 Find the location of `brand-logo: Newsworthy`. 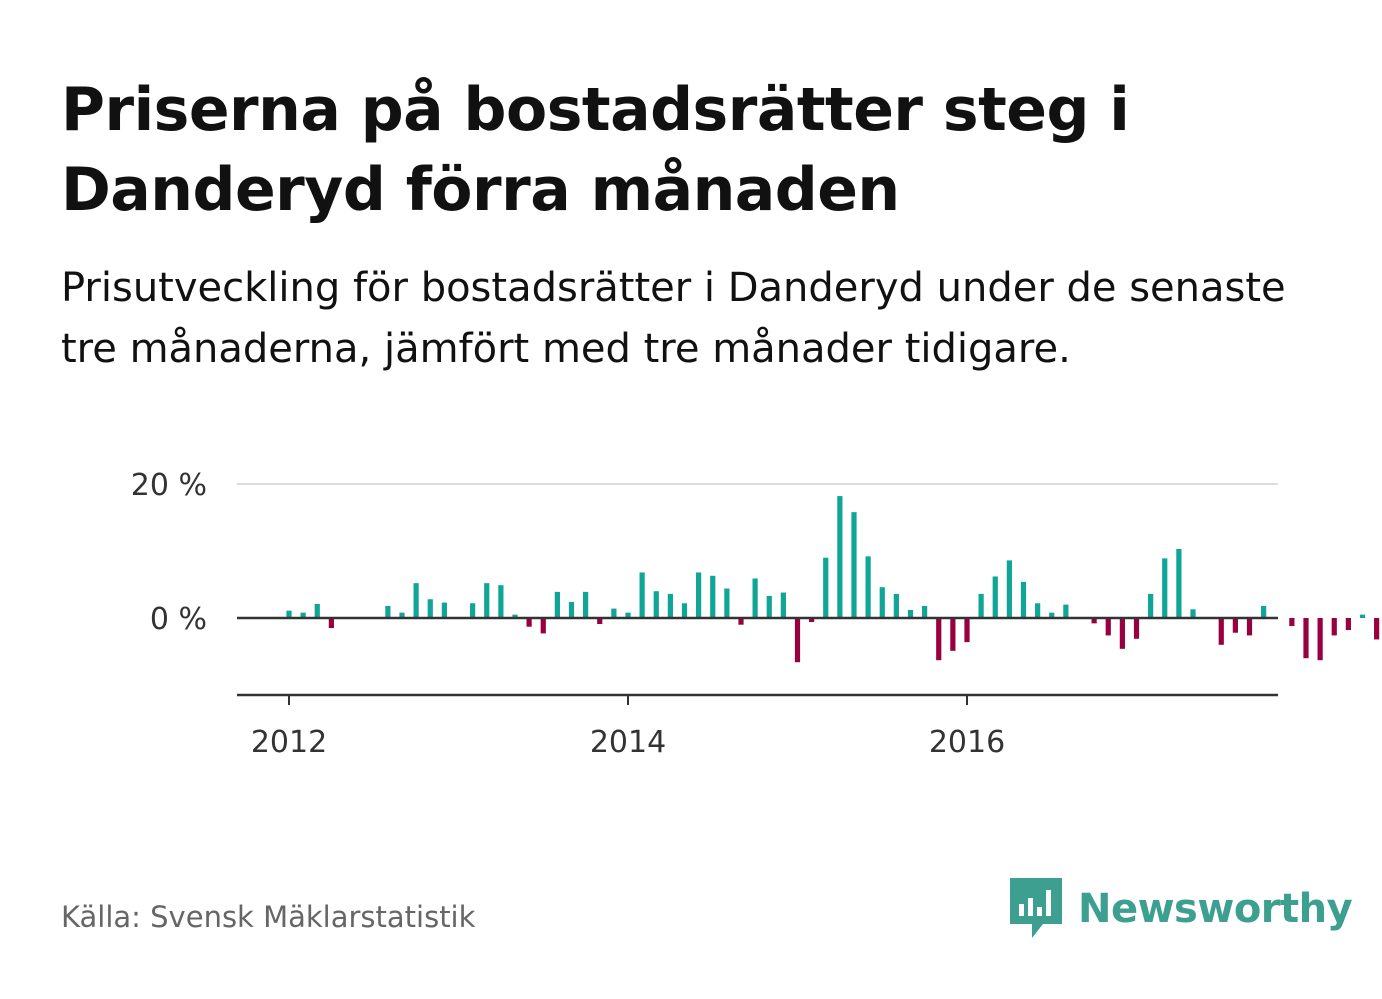

brand-logo: Newsworthy is located at coordinates (1181, 909).